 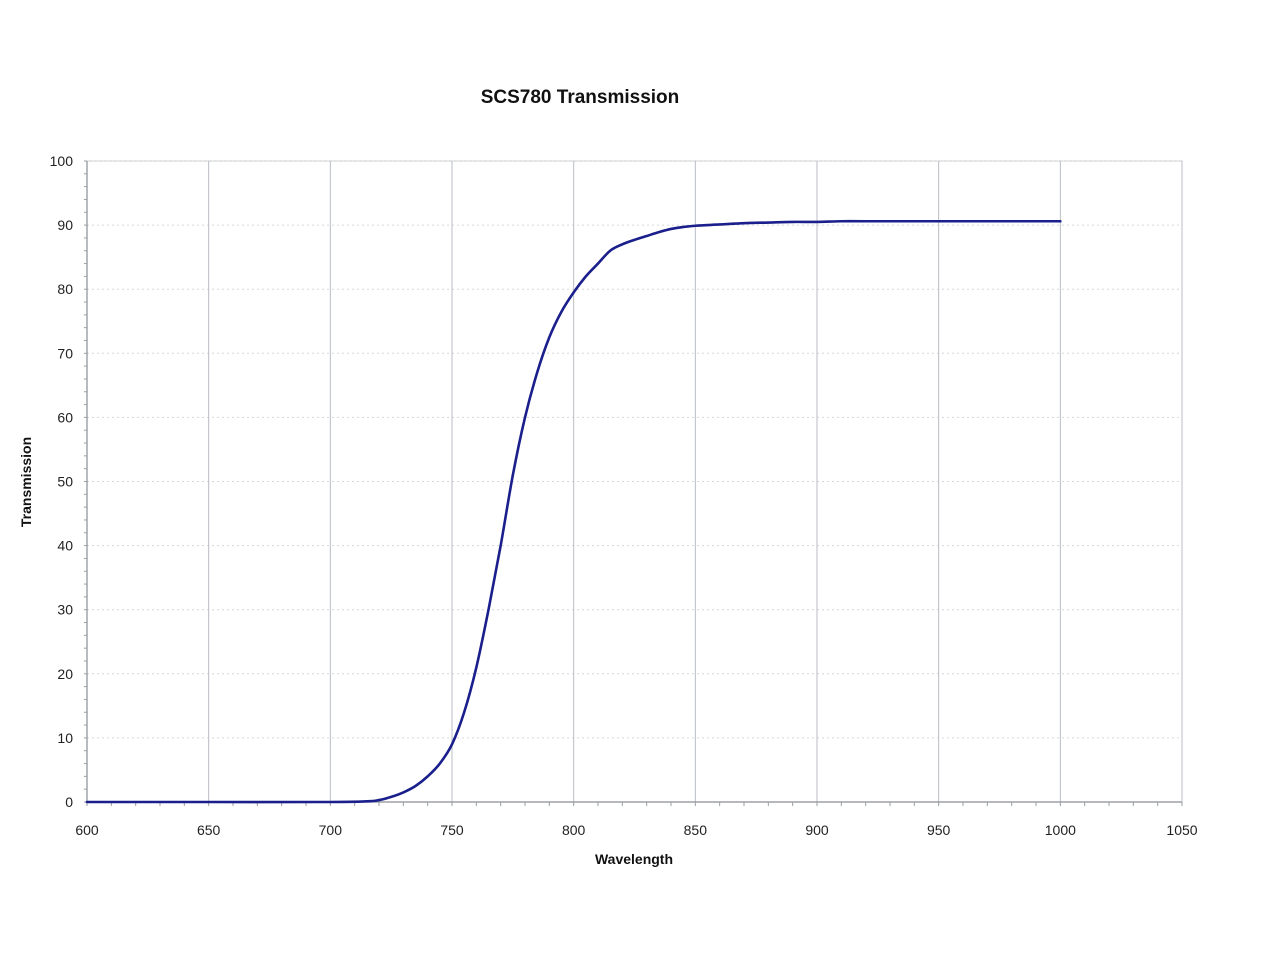 What do you see at coordinates (65, 610) in the screenshot?
I see `y-tick-label: 30` at bounding box center [65, 610].